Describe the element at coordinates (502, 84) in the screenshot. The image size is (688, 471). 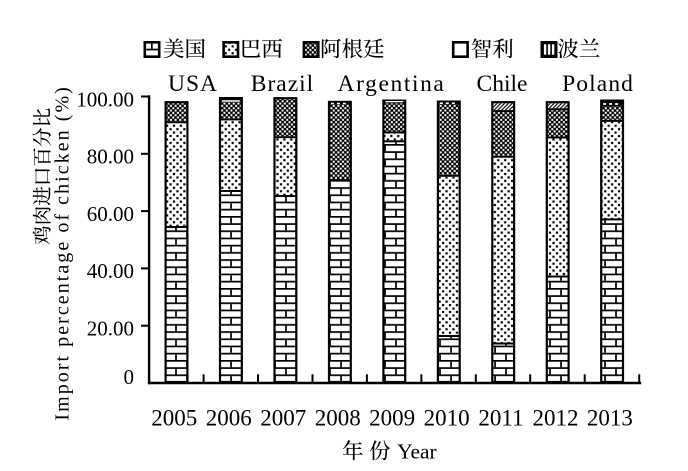
I see `svg-text: Chile` at that location.